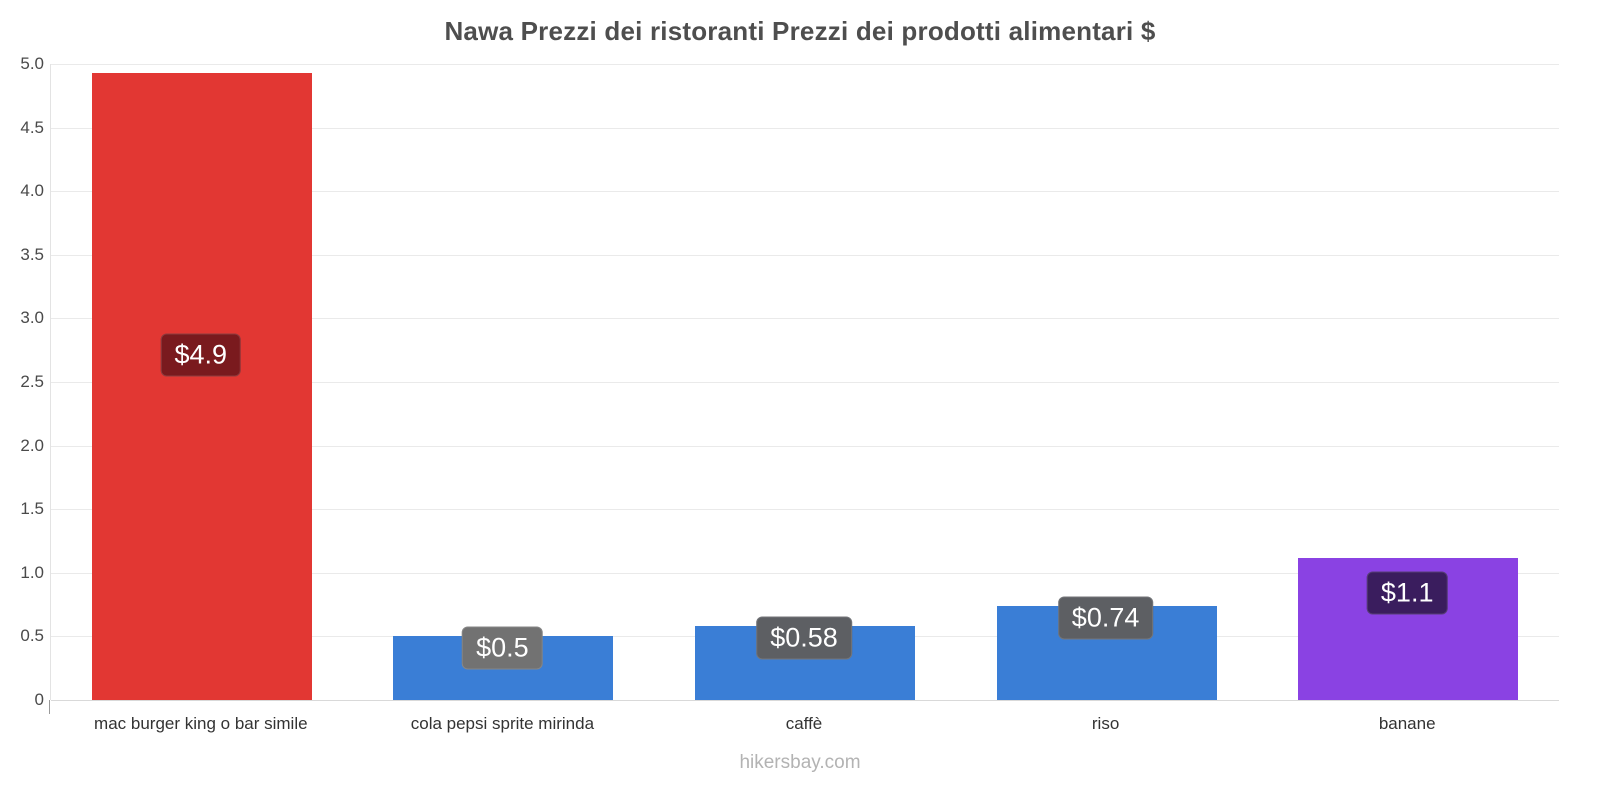 The image size is (1600, 800). What do you see at coordinates (1407, 593) in the screenshot?
I see `value-label-4: $1.1` at bounding box center [1407, 593].